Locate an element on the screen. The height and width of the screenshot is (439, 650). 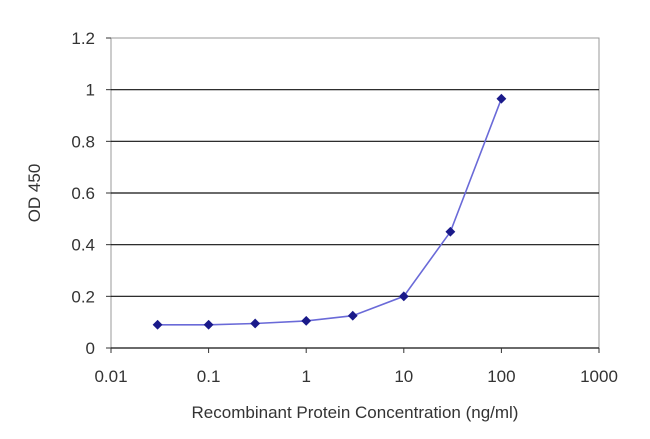
x-tick-label: 1000 is located at coordinates (599, 376).